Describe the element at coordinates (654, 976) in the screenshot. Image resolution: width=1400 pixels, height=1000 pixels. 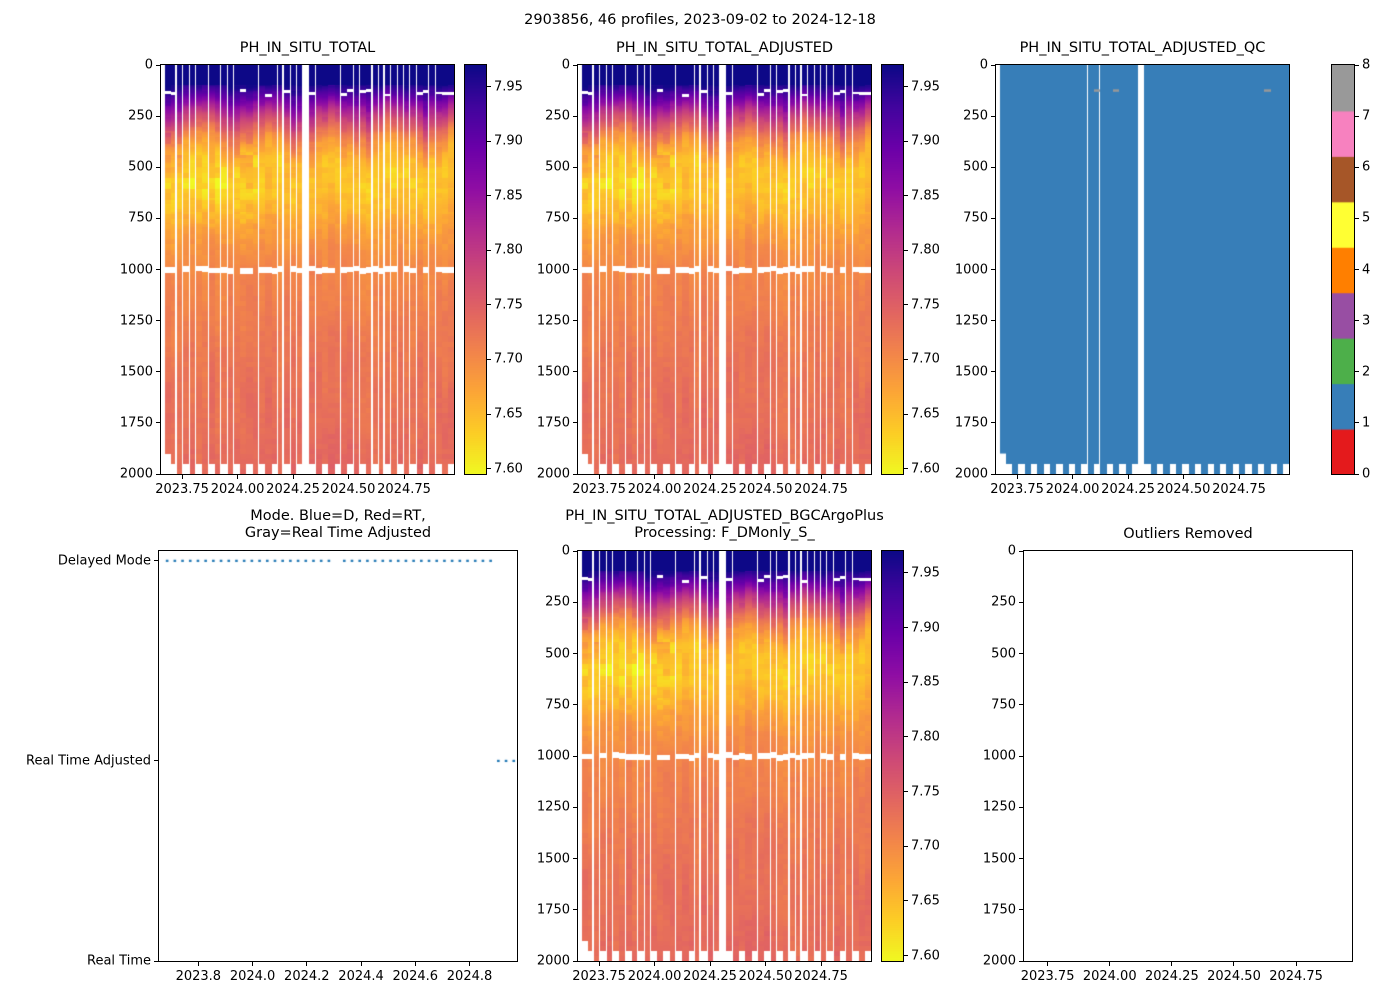
I see `x-tick-label: 2024.00` at that location.